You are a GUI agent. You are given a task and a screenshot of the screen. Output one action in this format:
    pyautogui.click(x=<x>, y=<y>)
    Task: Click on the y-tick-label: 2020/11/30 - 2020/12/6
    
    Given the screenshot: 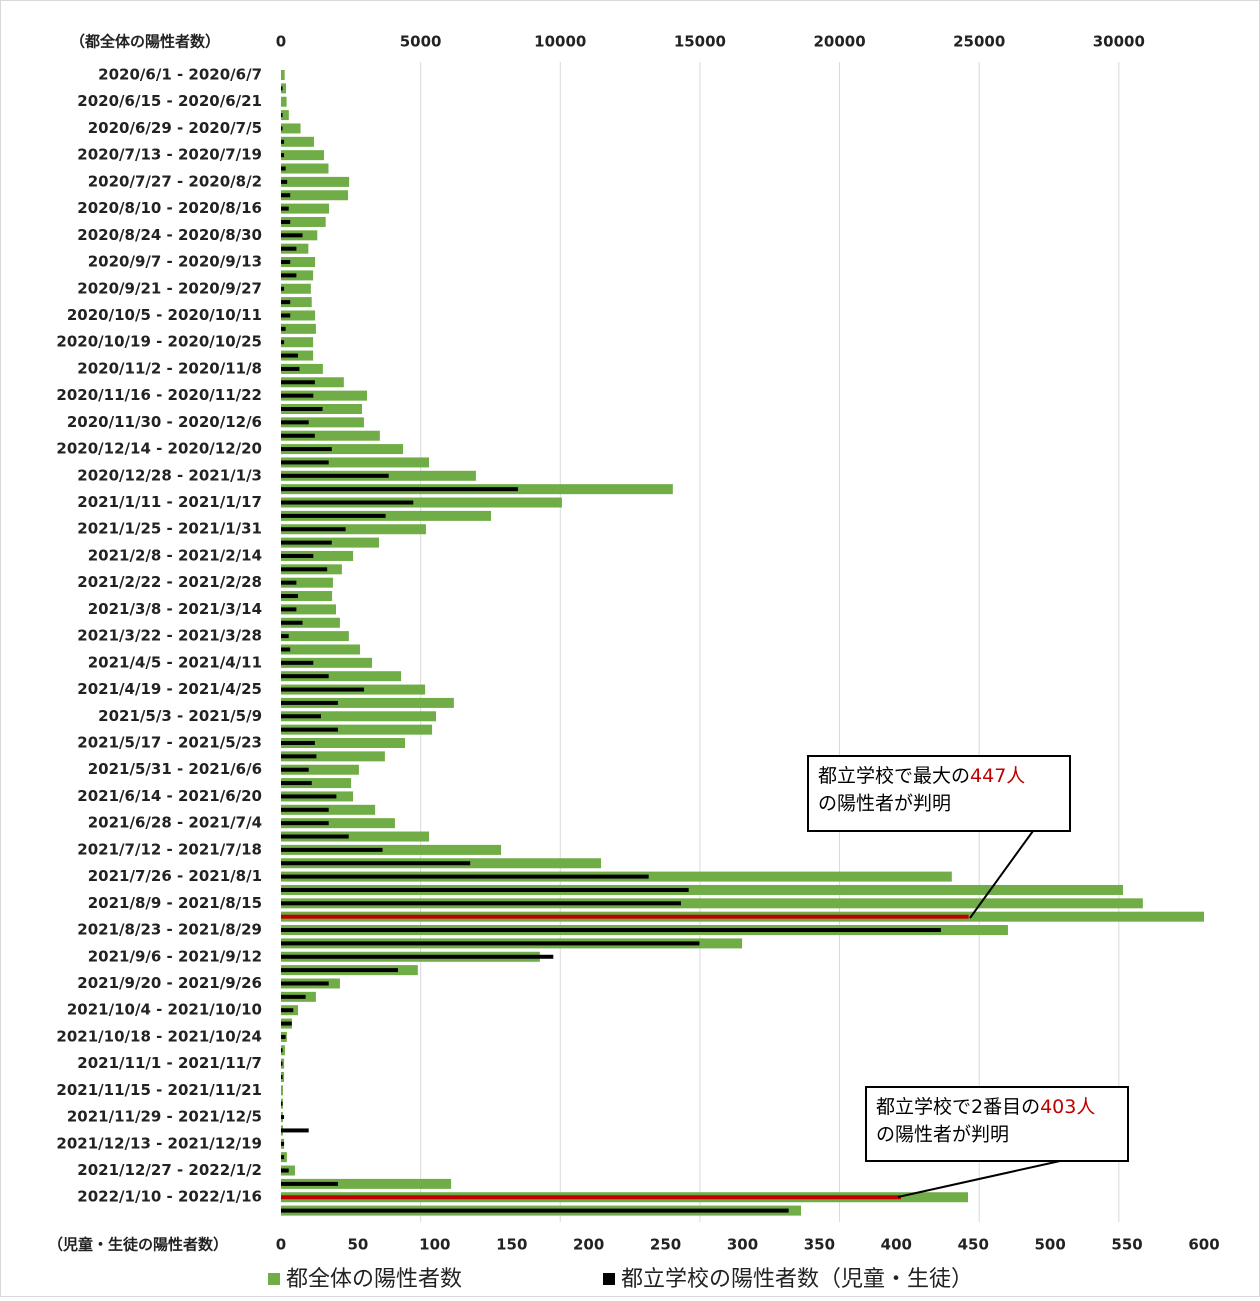 What is the action you would take?
    pyautogui.click(x=164, y=422)
    